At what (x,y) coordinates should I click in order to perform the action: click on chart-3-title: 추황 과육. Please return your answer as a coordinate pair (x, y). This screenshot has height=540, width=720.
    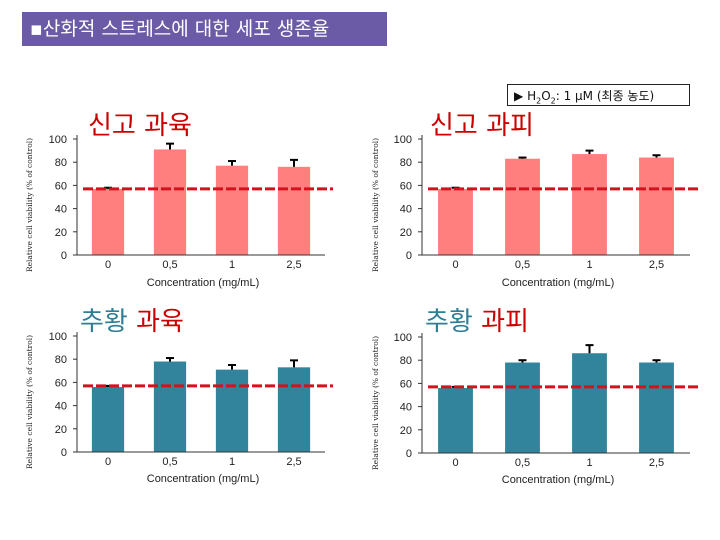
    Looking at the image, I should click on (132, 322).